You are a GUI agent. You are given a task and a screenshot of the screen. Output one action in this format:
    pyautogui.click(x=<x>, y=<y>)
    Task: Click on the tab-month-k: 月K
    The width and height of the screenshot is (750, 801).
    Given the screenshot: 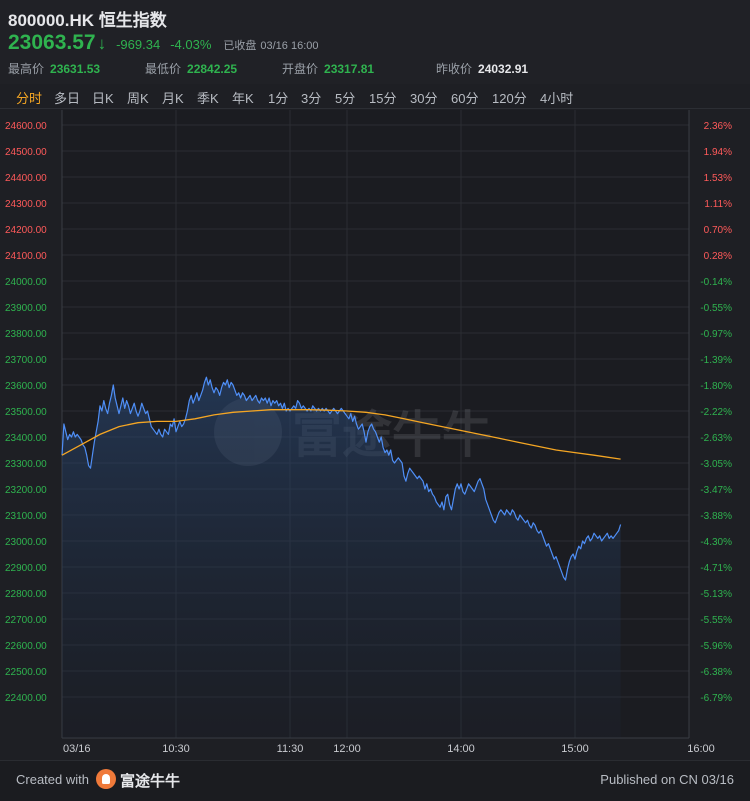 What is the action you would take?
    pyautogui.click(x=173, y=98)
    